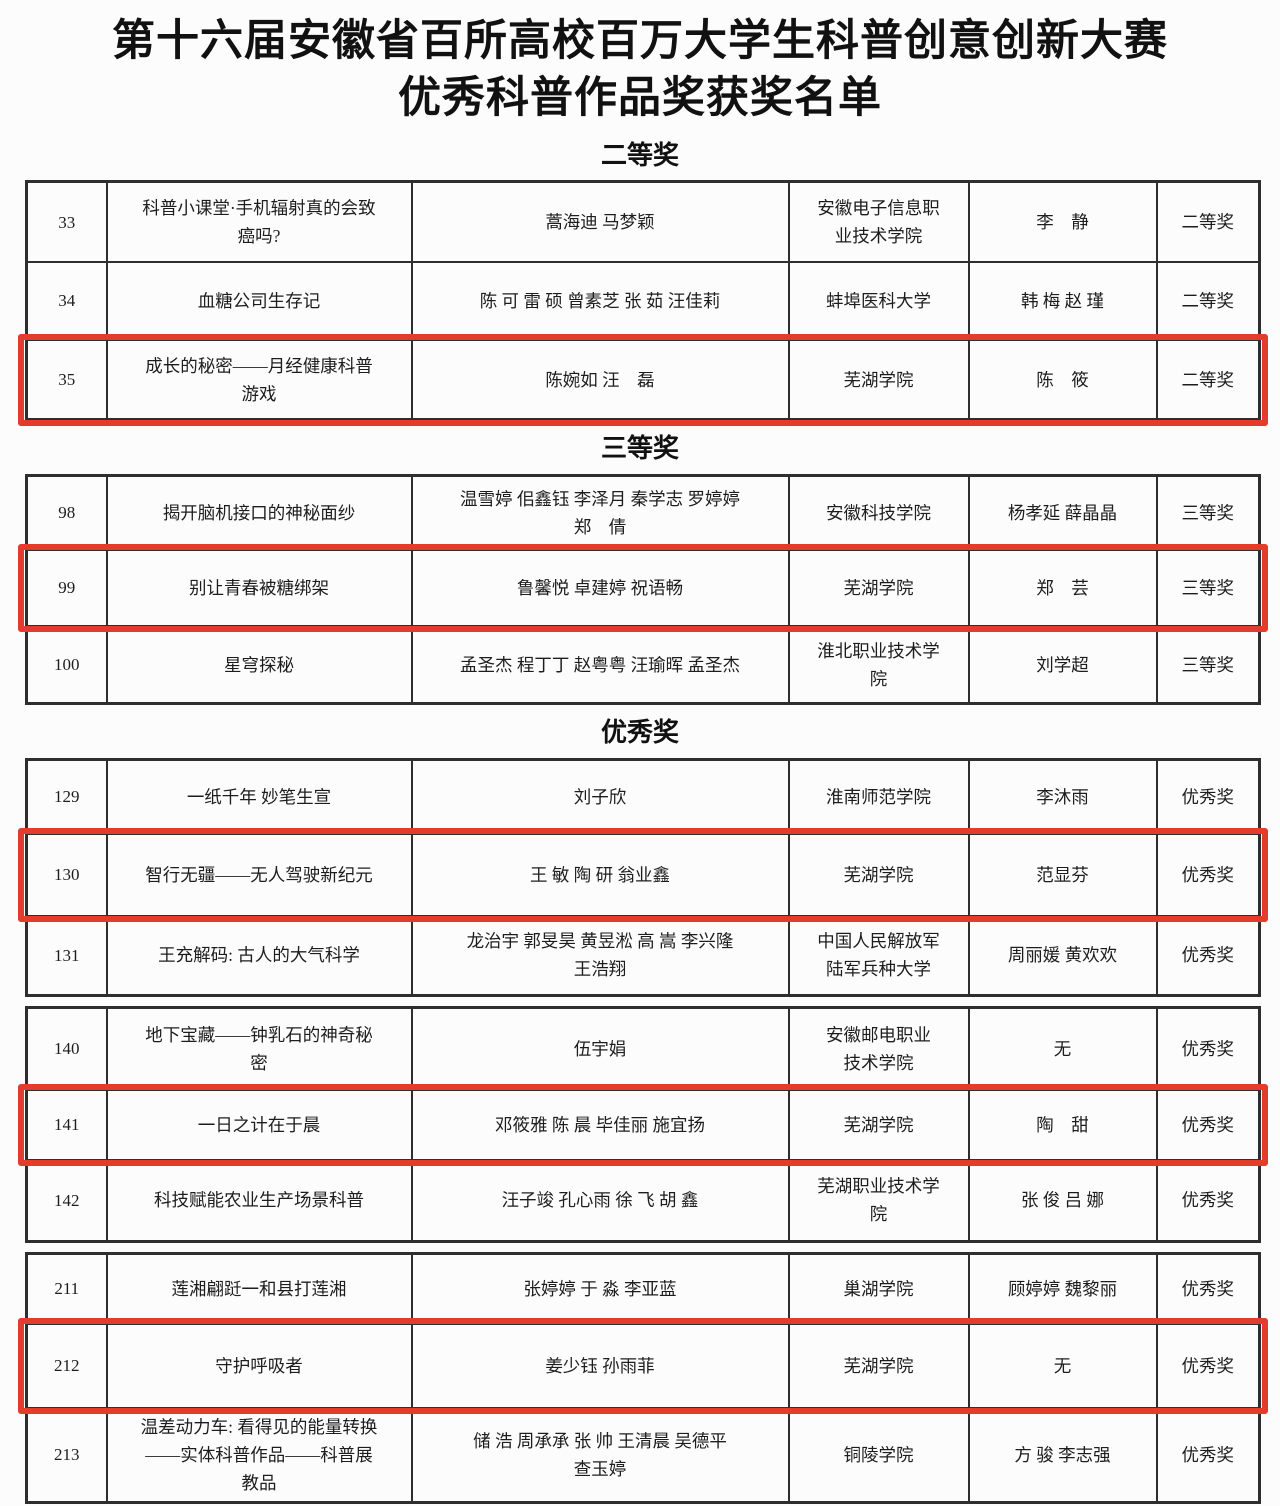  What do you see at coordinates (1062, 664) in the screenshot?
I see `cell-advisors: 刘学超` at bounding box center [1062, 664].